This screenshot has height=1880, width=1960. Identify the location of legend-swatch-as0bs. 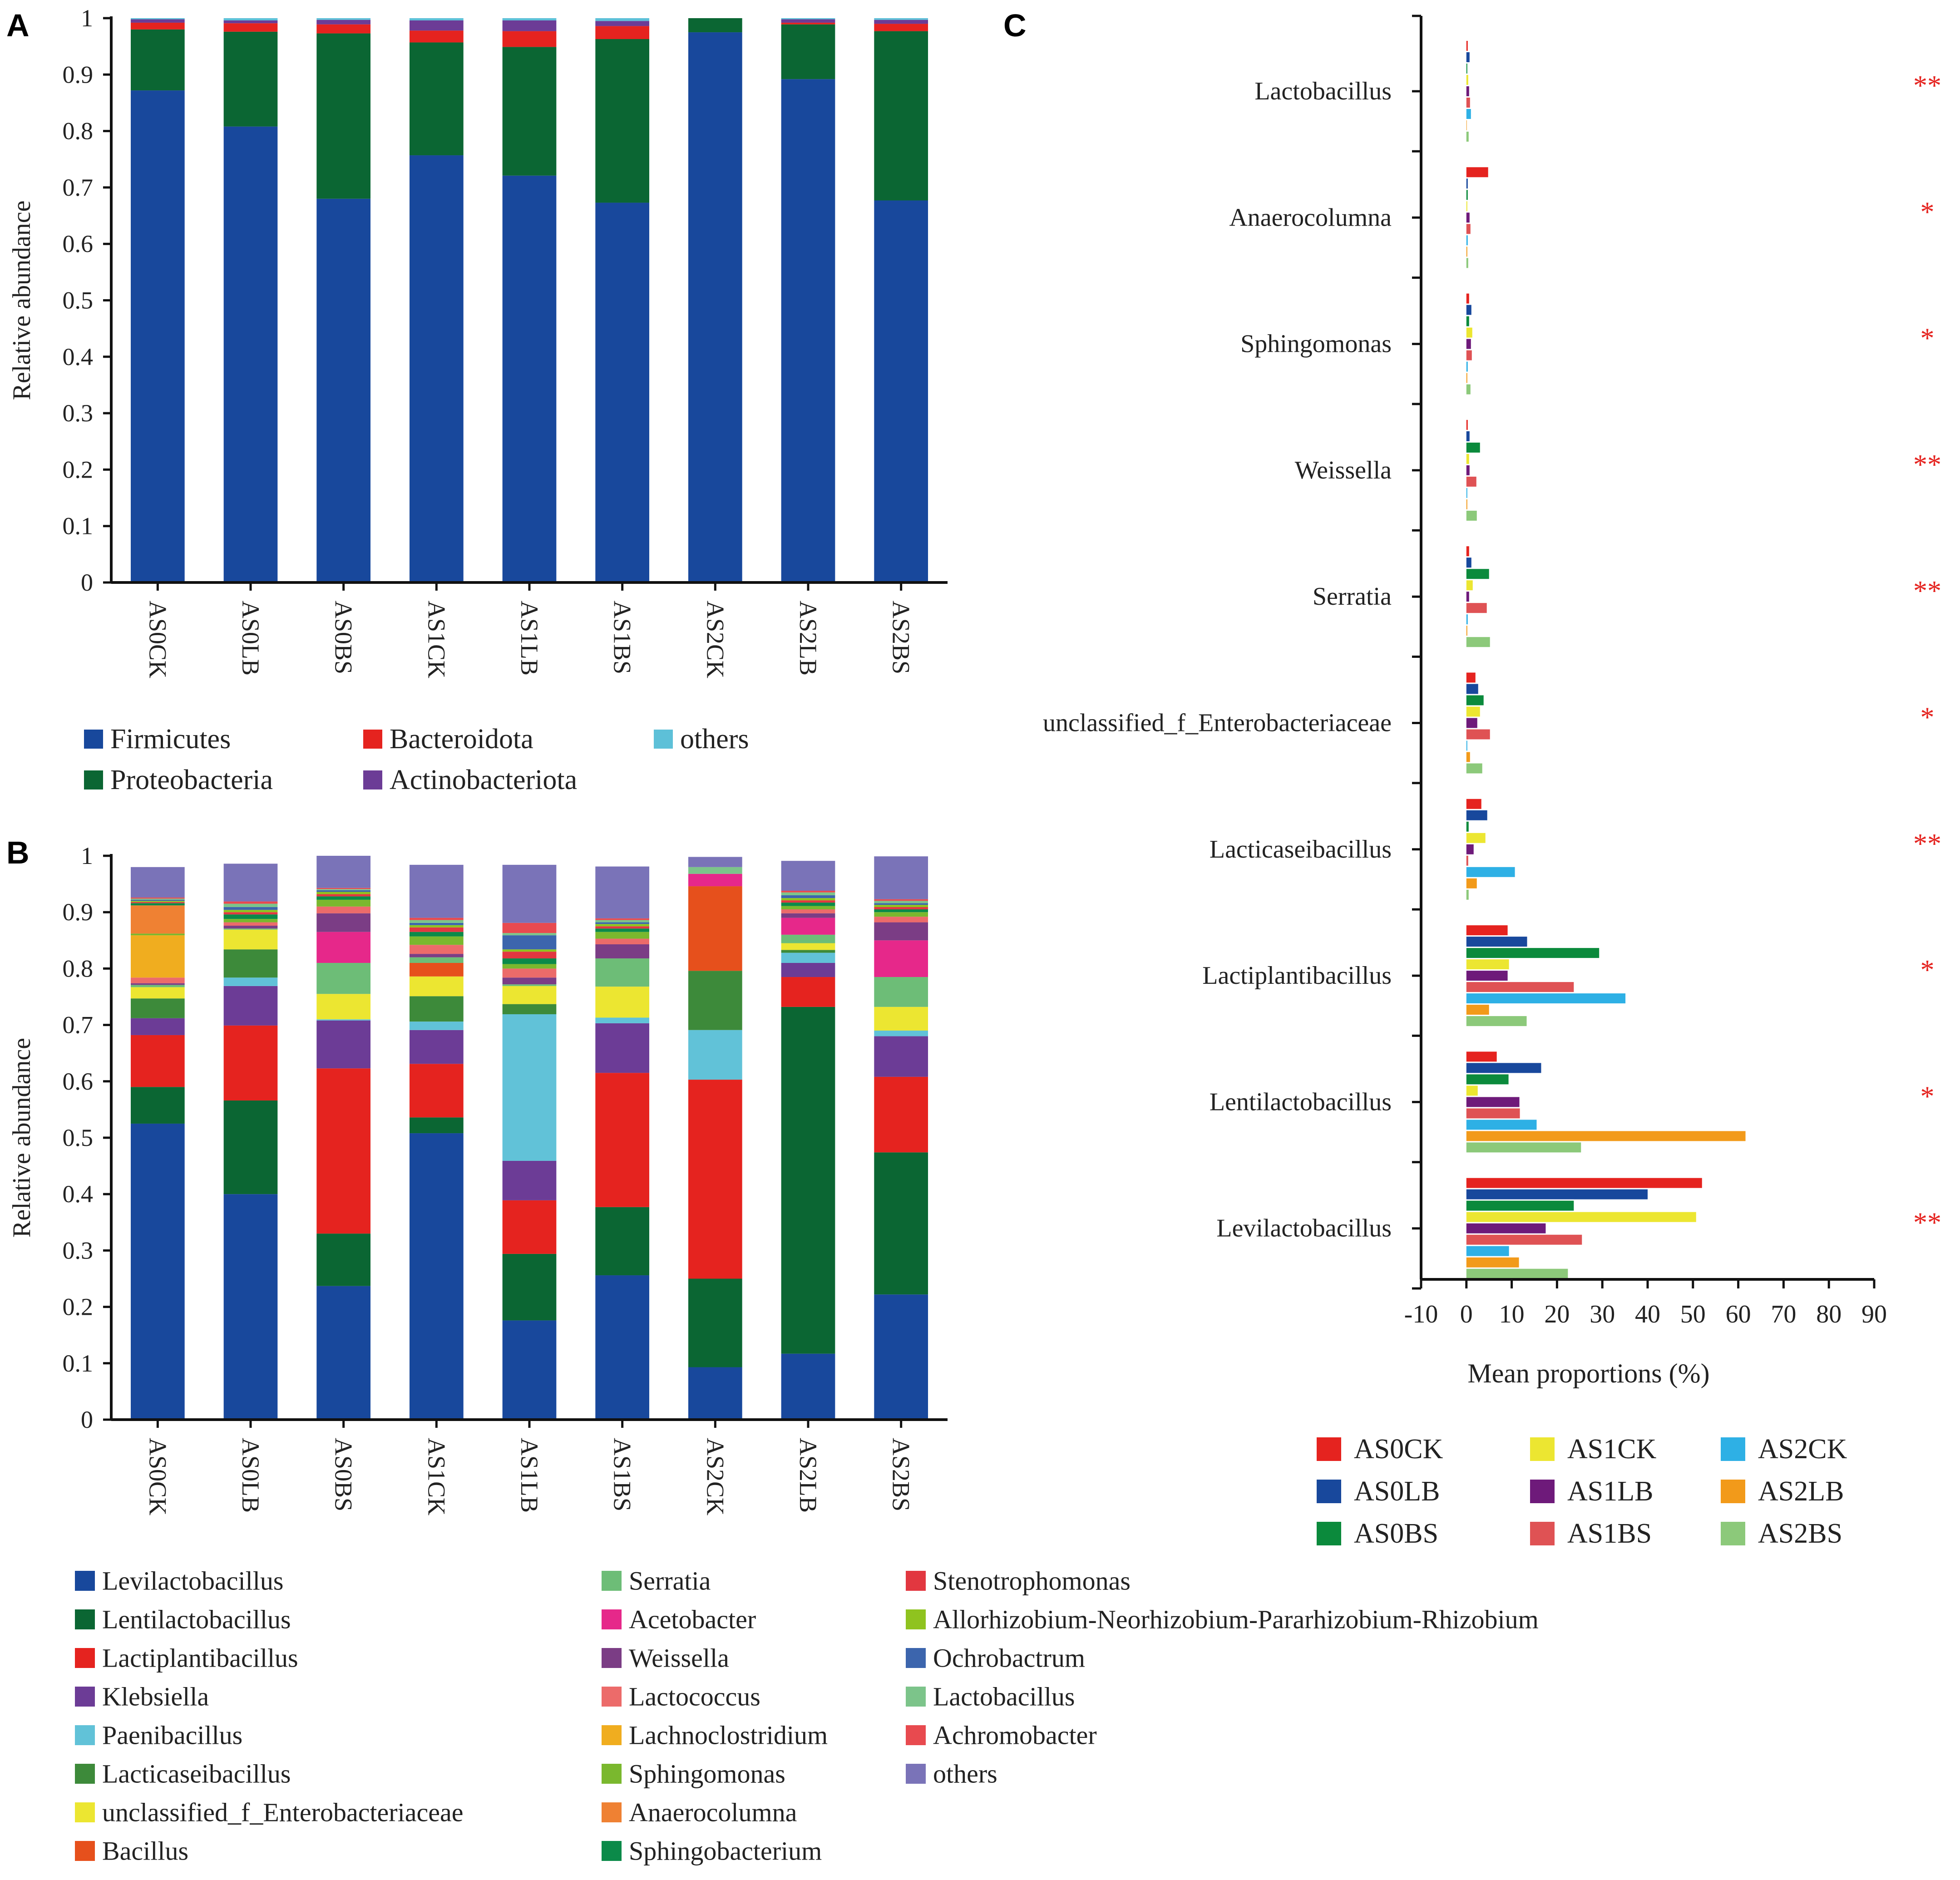
(1329, 1534).